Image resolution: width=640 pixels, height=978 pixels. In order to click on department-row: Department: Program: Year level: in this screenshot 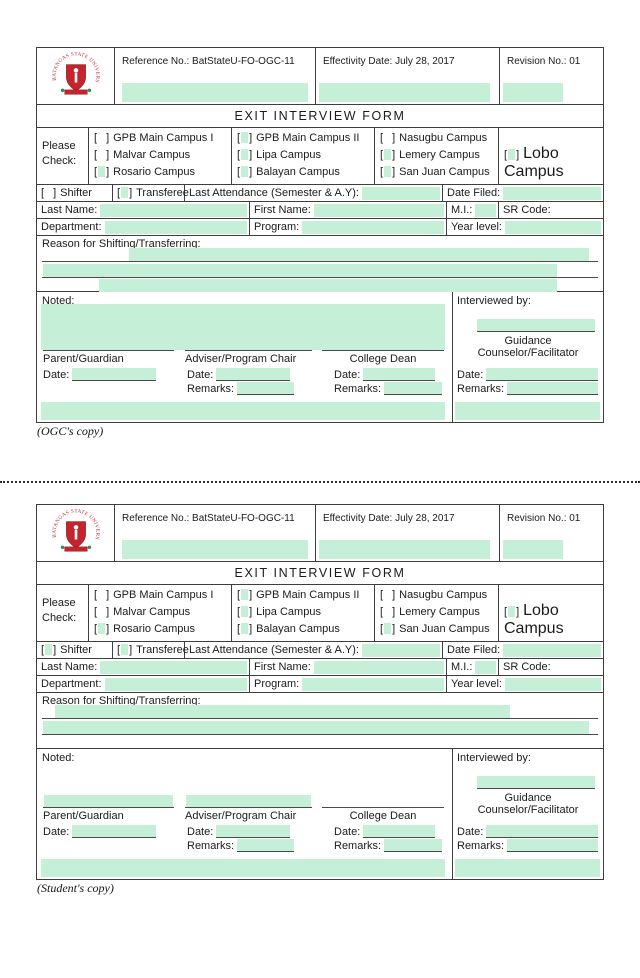, I will do `click(320, 684)`.